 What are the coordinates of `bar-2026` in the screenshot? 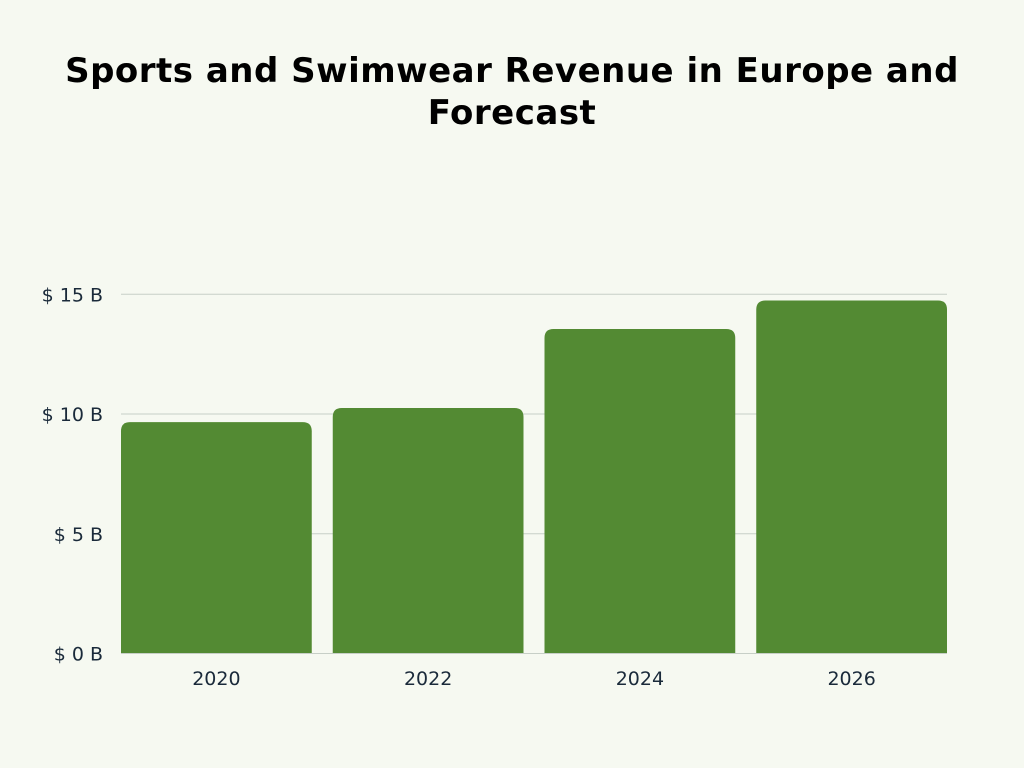 It's located at (851, 477).